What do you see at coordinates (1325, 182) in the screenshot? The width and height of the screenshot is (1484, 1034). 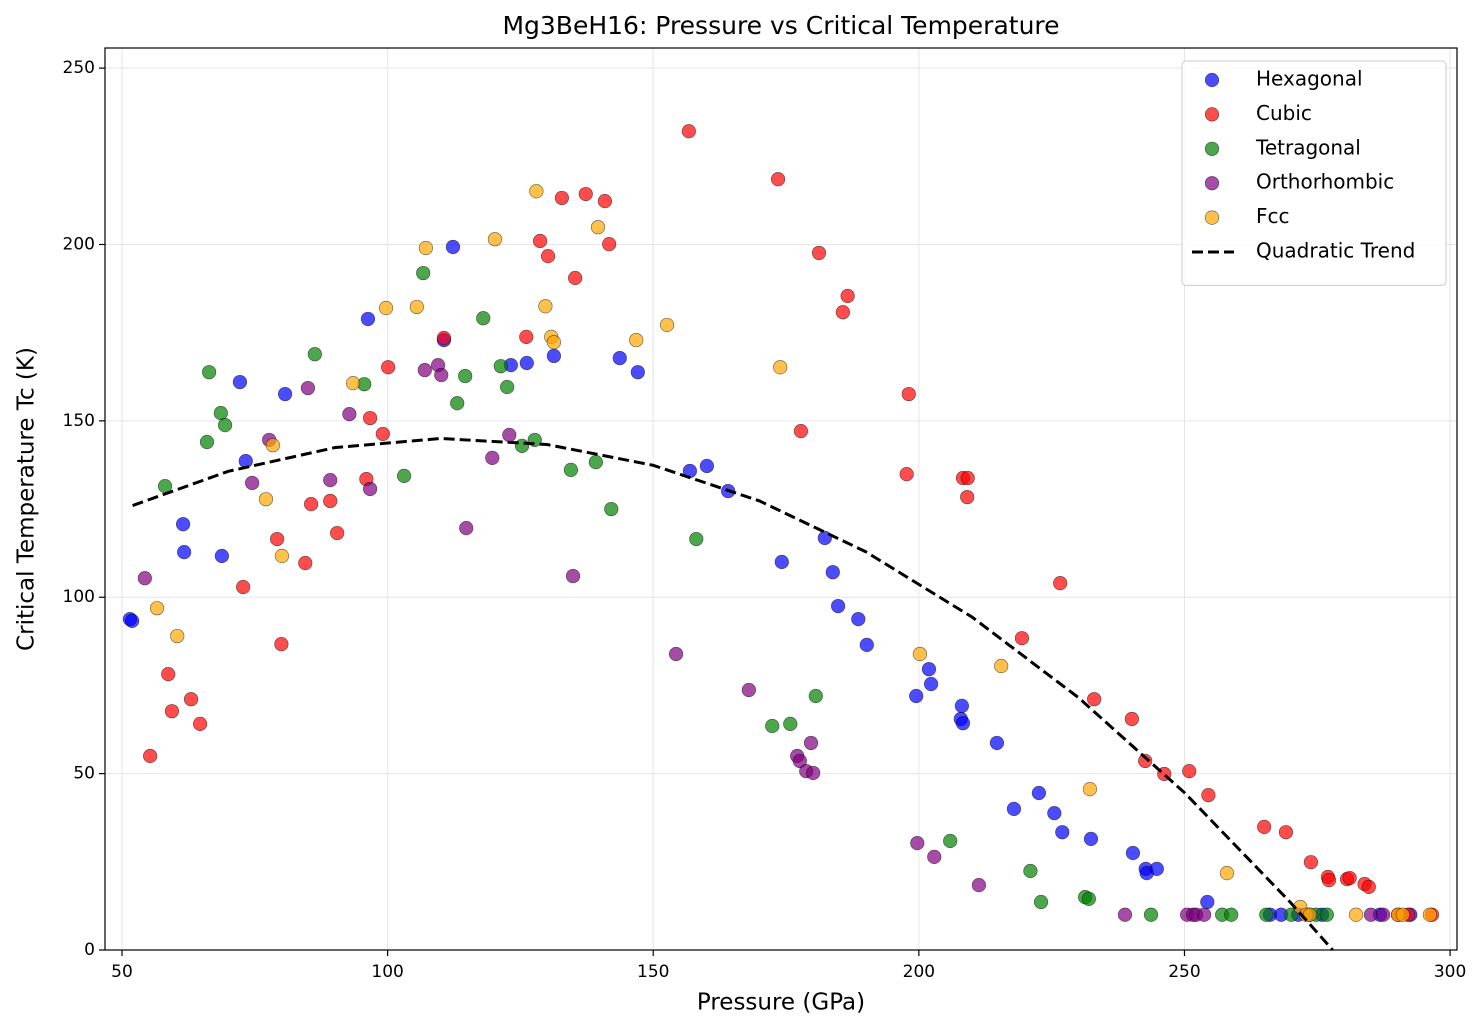 I see `legend-label: Orthorhombic` at bounding box center [1325, 182].